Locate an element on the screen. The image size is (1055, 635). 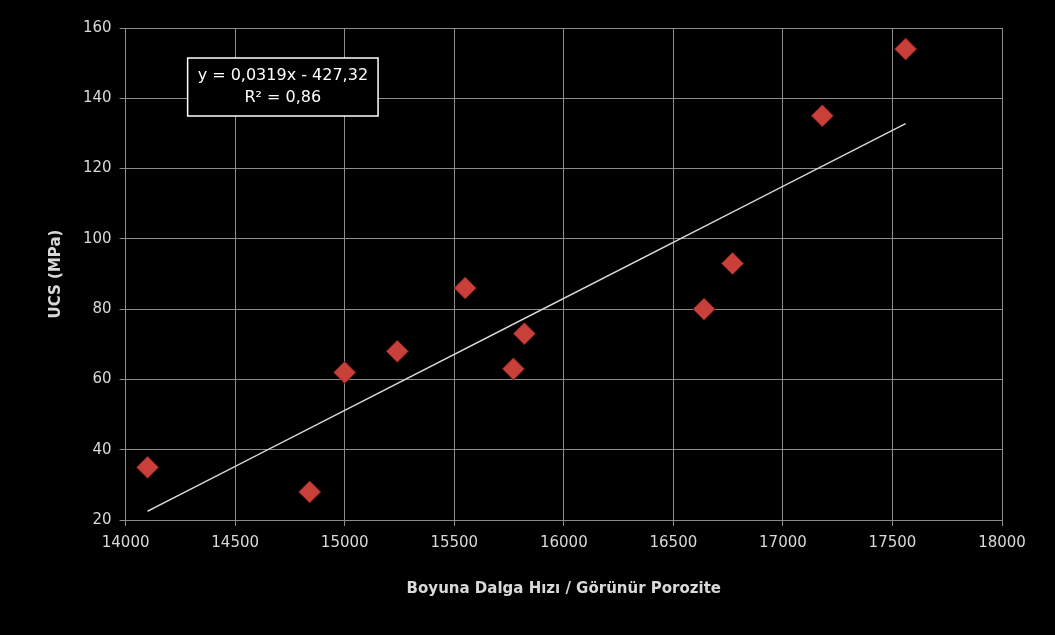
y-tick-label: 160 is located at coordinates (97, 26).